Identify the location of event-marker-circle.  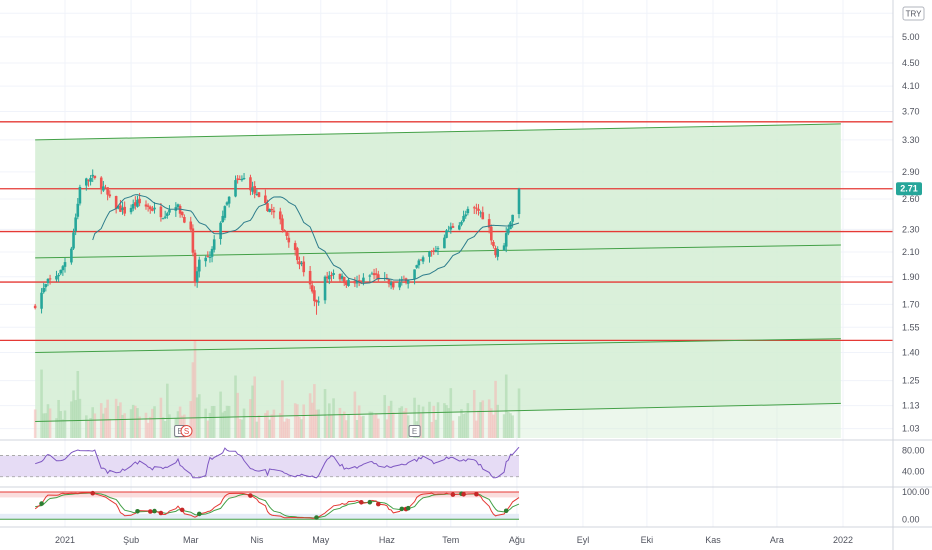
(186, 431).